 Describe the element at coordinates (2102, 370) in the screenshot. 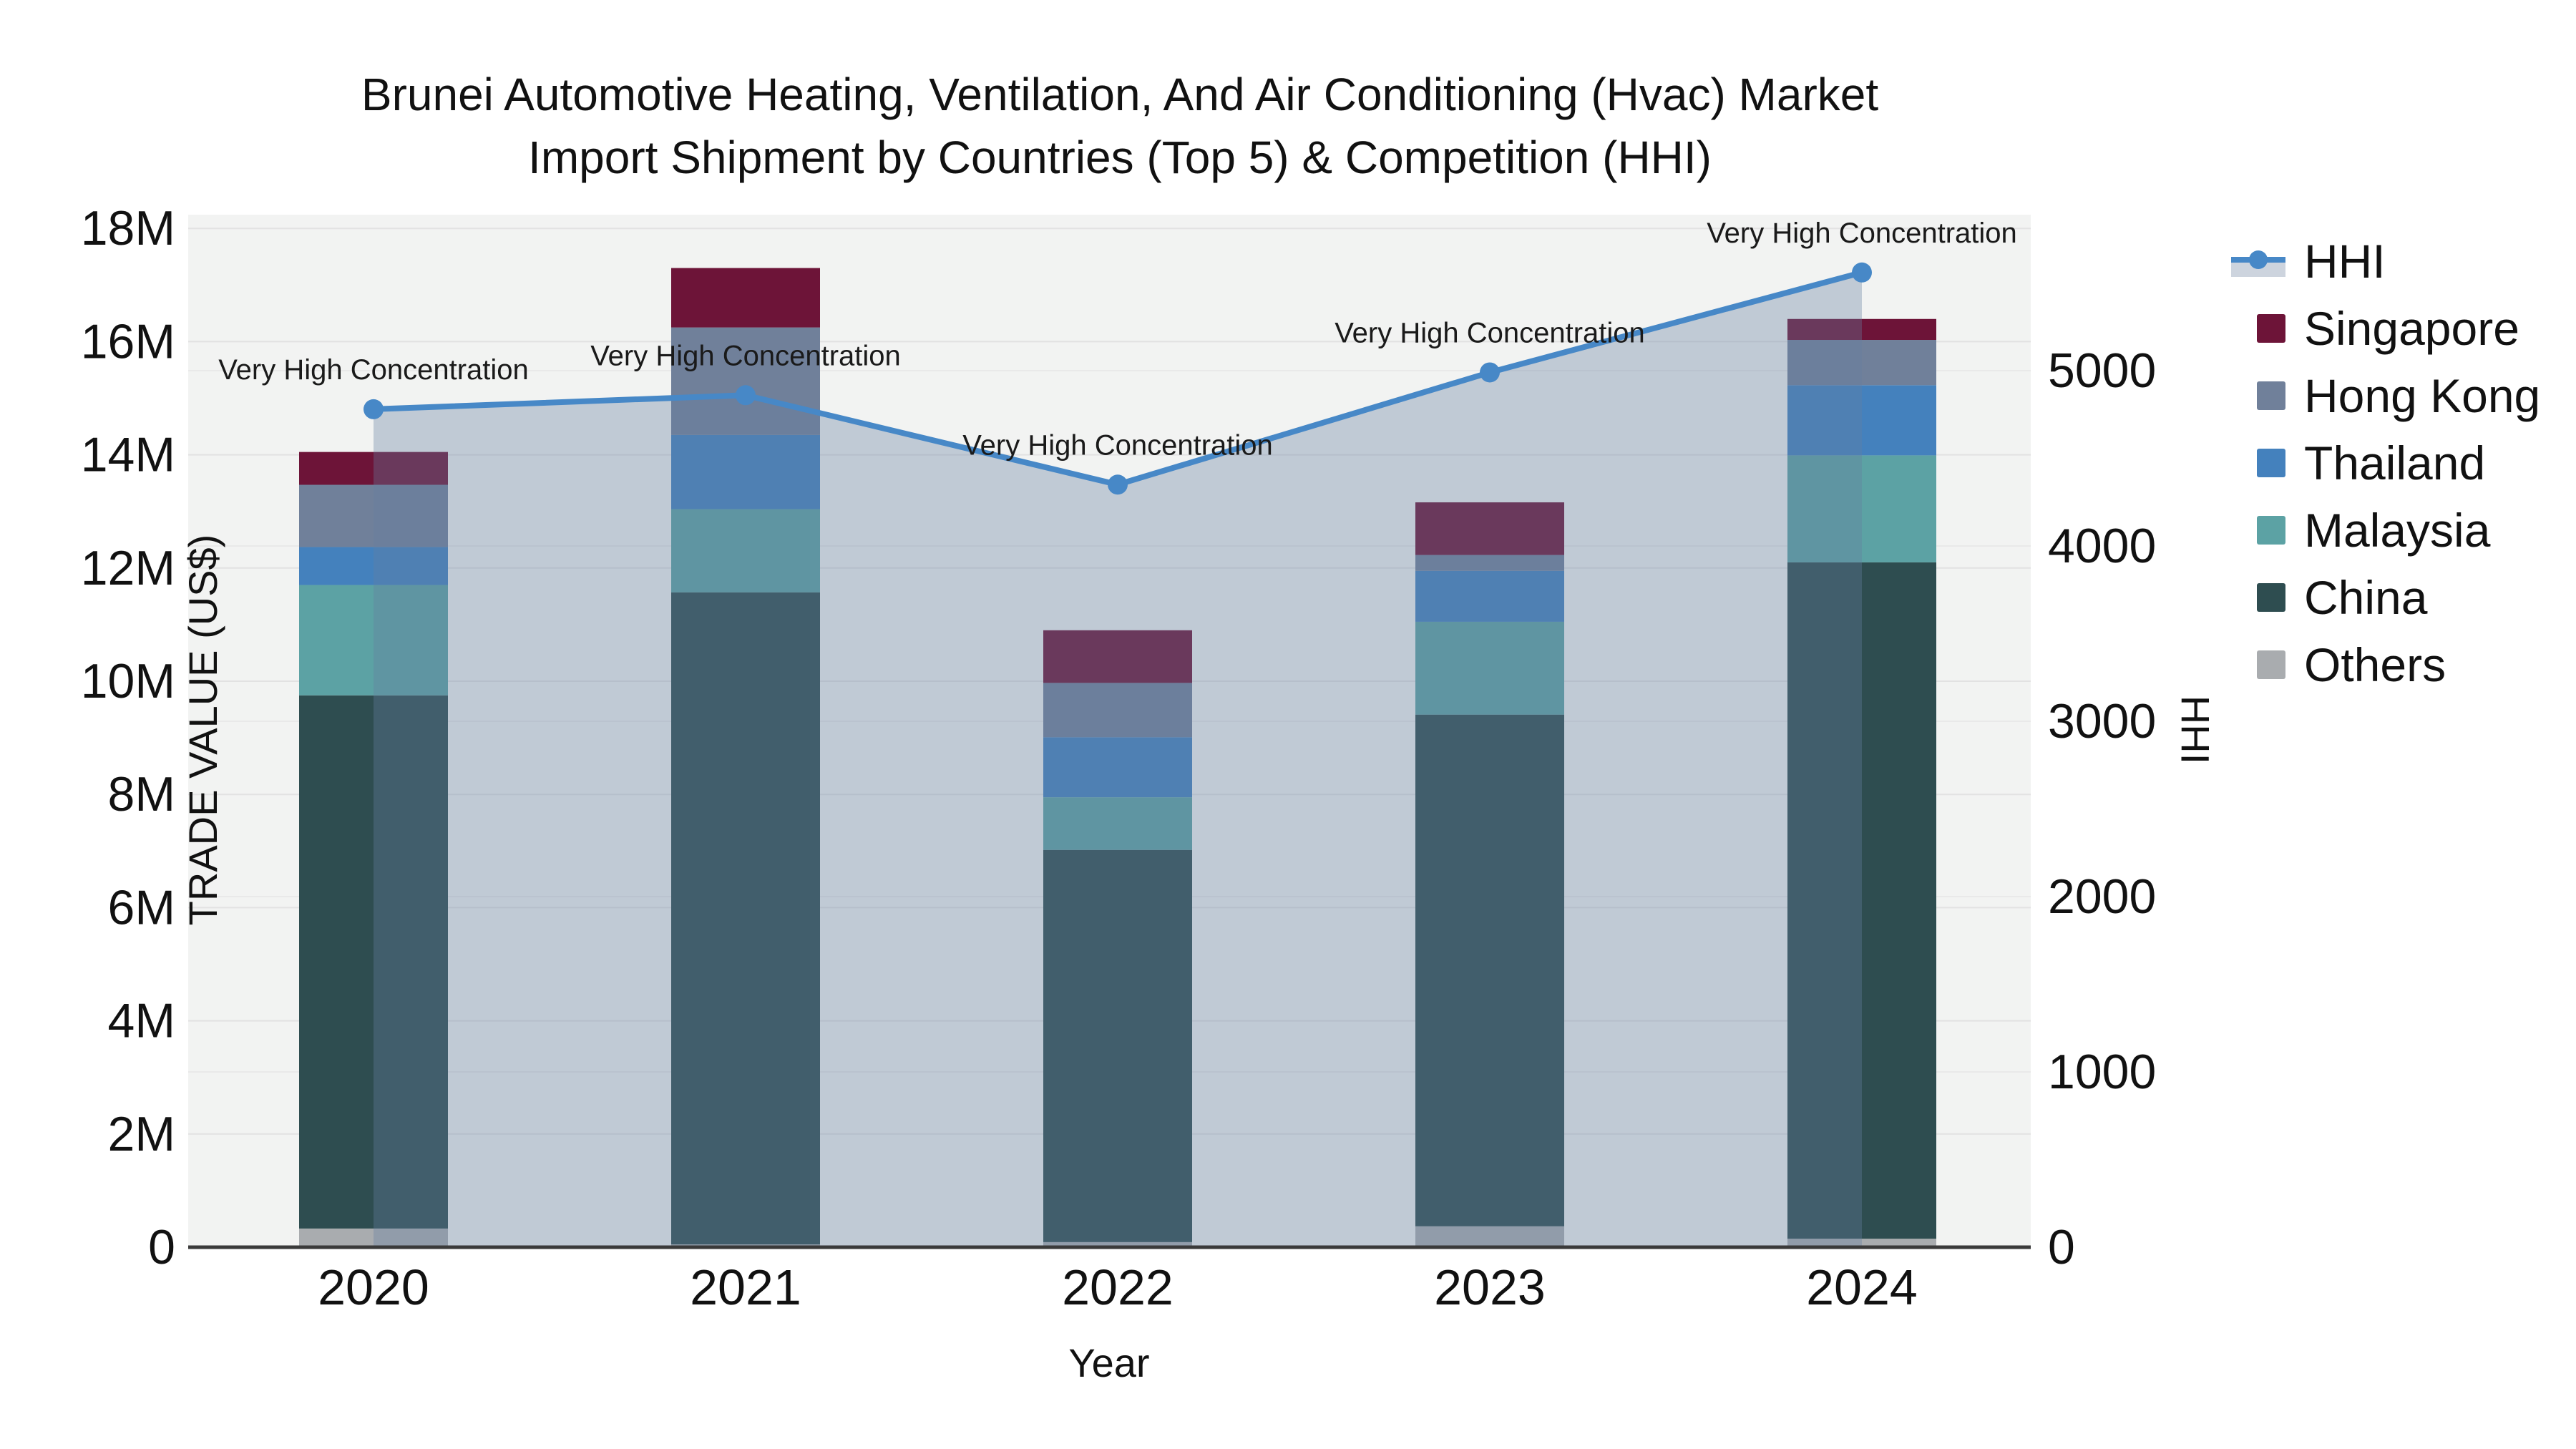

I see `right-tick-label: 5000` at that location.